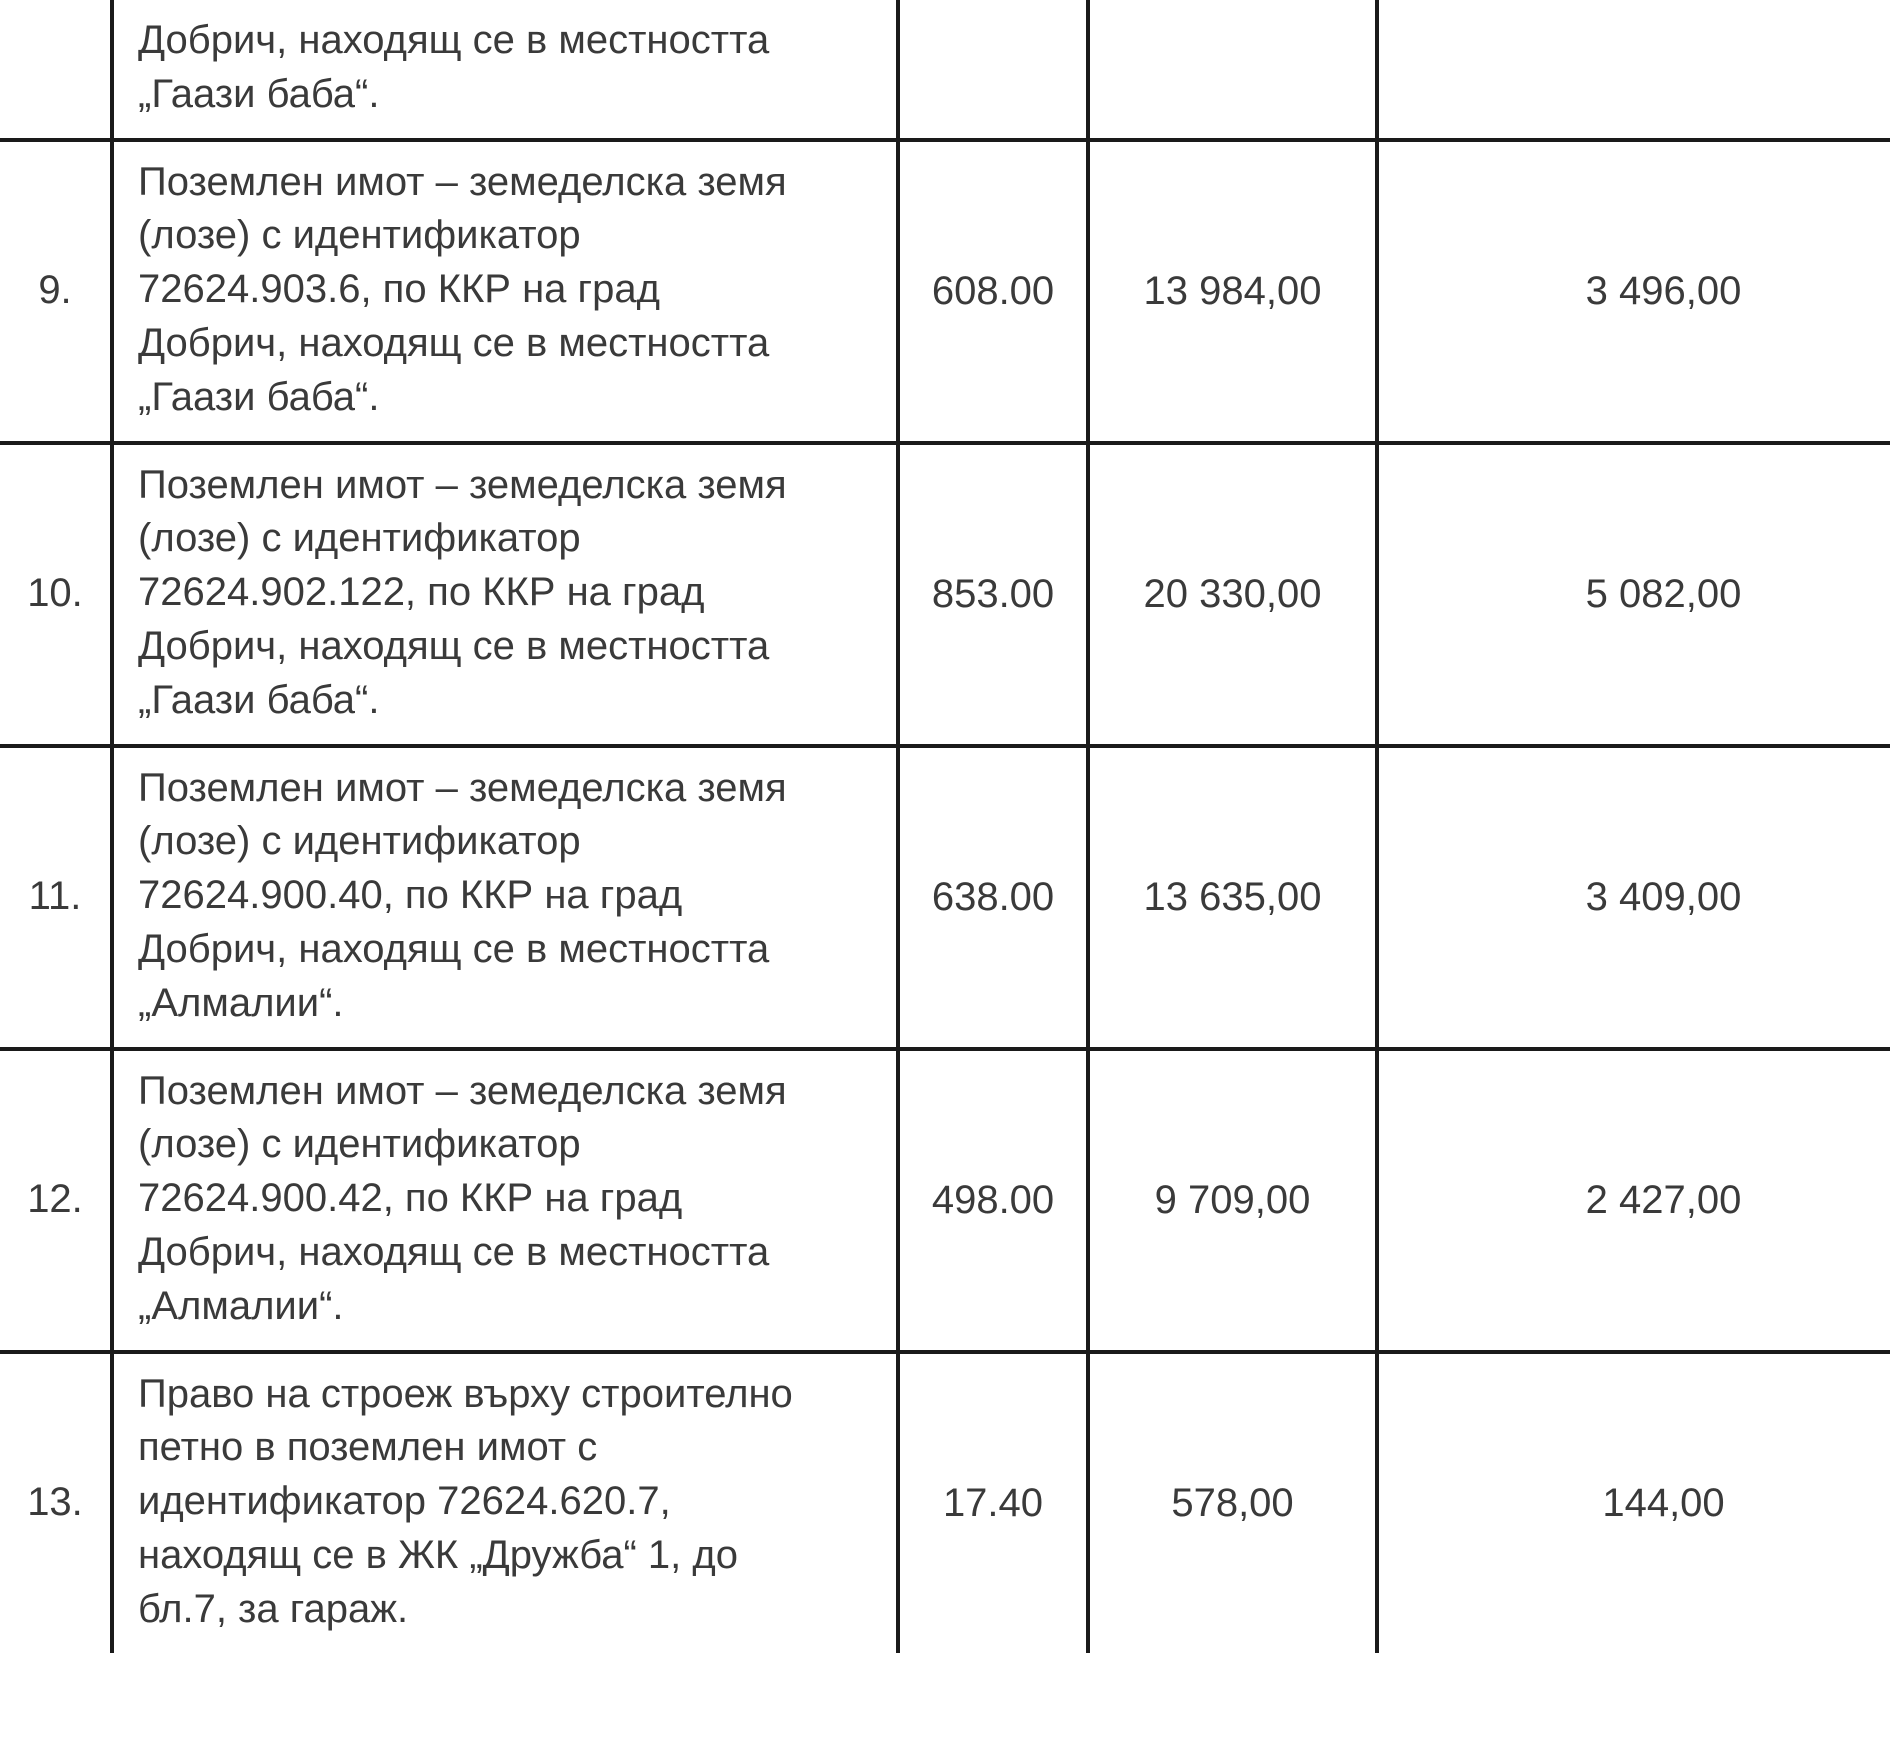  Describe the element at coordinates (1231, 1501) in the screenshot. I see `value-cell: 578,00` at that location.